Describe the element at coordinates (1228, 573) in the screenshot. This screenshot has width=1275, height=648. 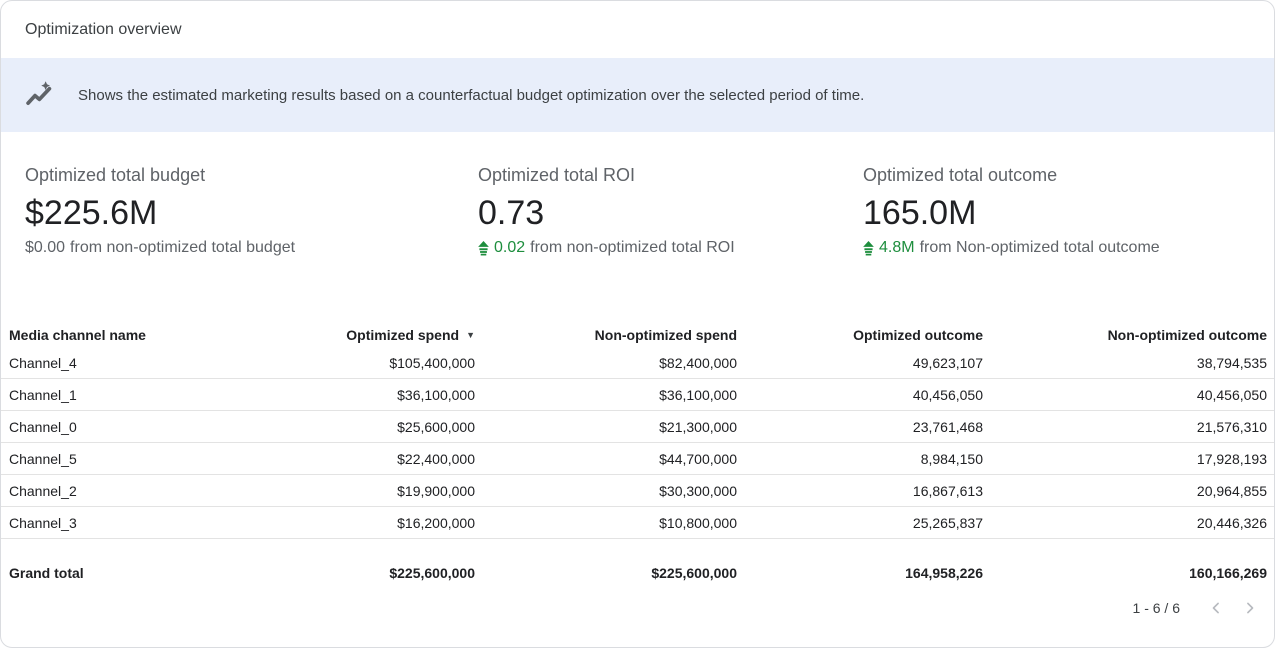
I see `grand-total-non-optimized-outcome: 160,166,269` at that location.